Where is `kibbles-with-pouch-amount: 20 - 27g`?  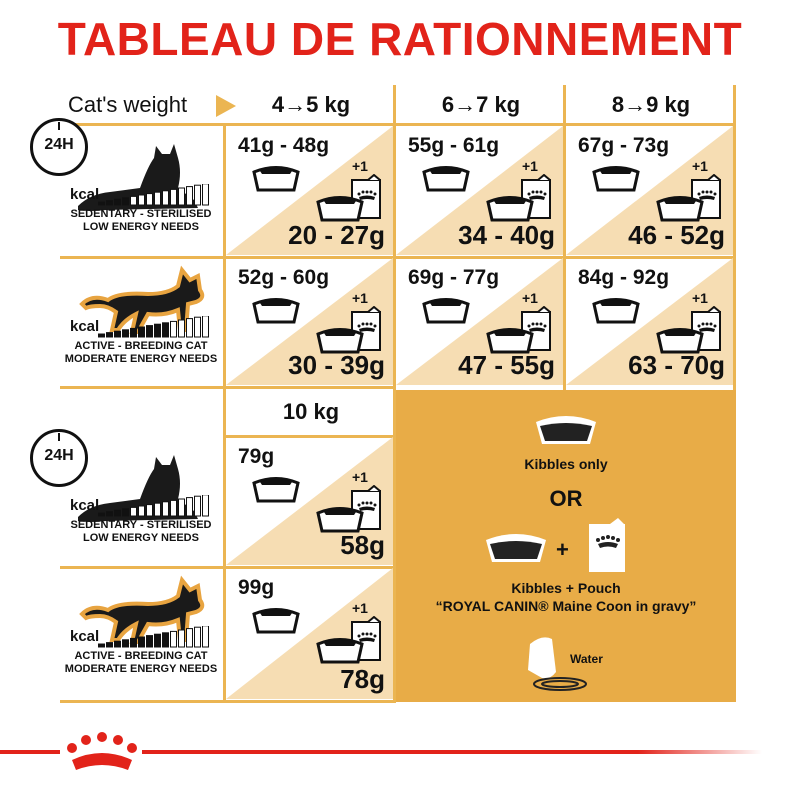 kibbles-with-pouch-amount: 20 - 27g is located at coordinates (336, 235).